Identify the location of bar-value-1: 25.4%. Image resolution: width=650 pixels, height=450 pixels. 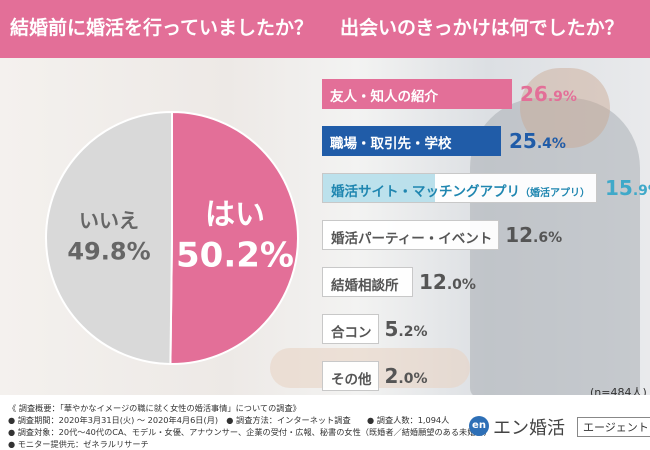
(537, 141).